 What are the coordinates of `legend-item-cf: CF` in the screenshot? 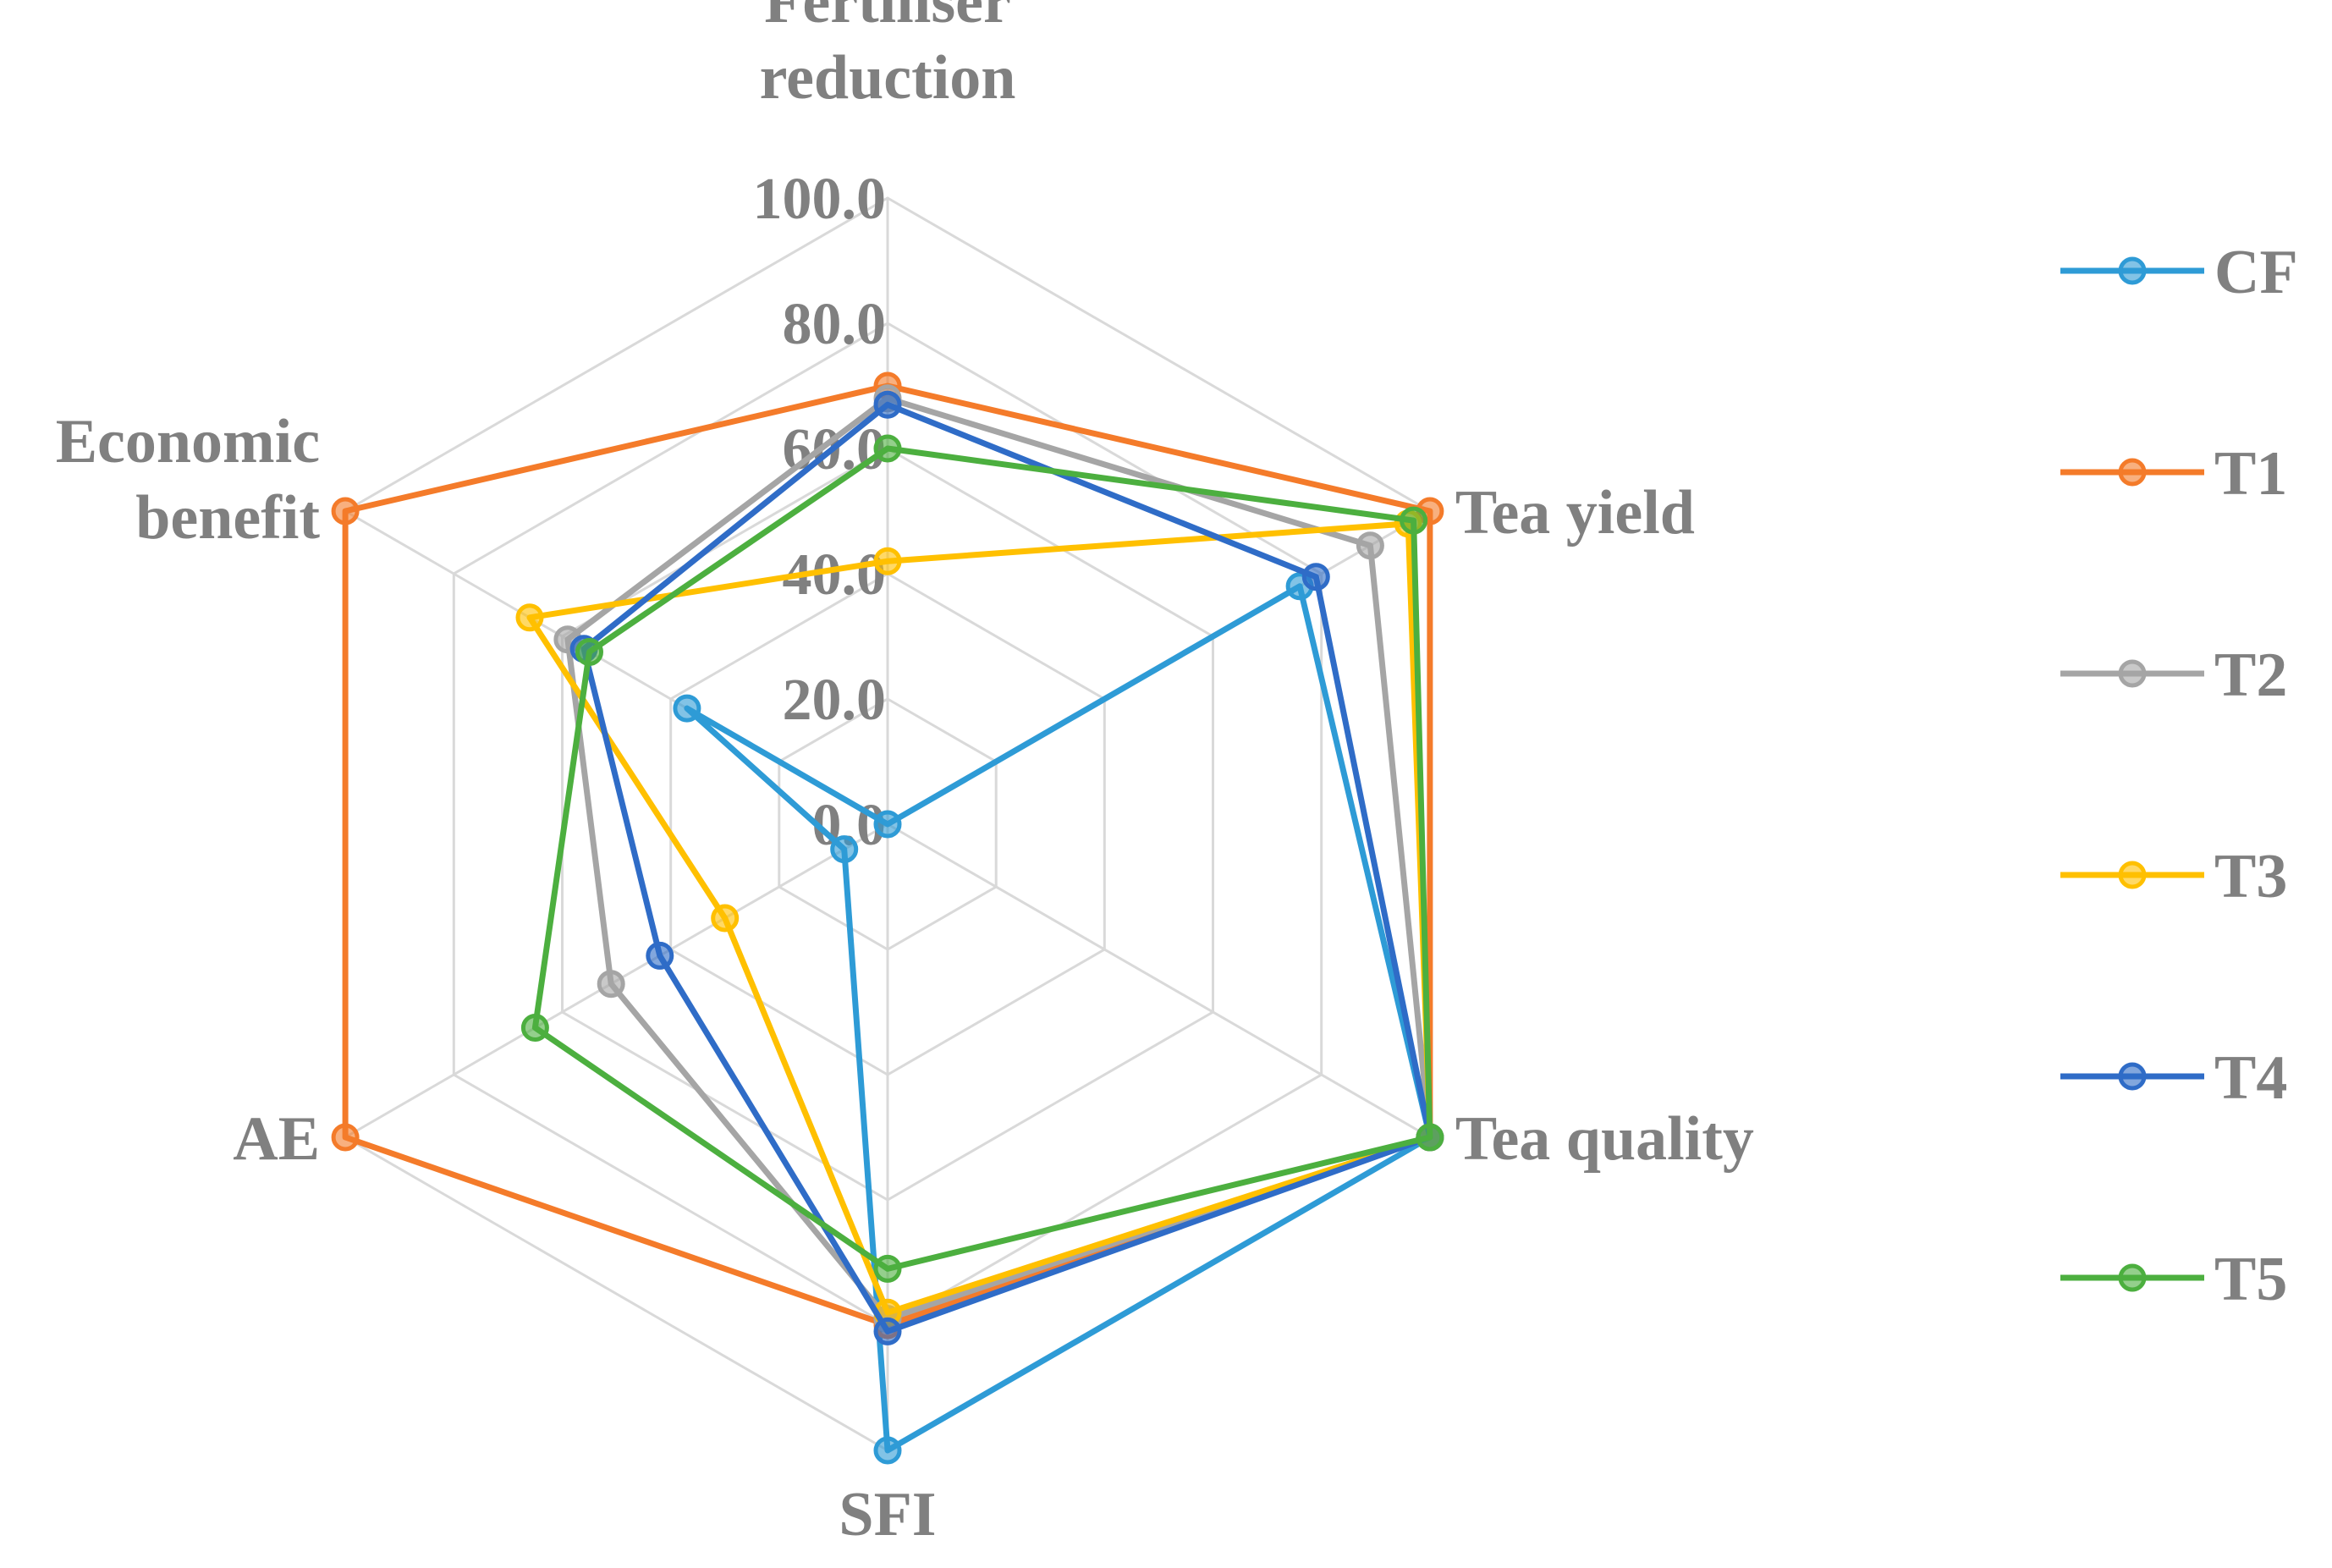 It's located at (2179, 272).